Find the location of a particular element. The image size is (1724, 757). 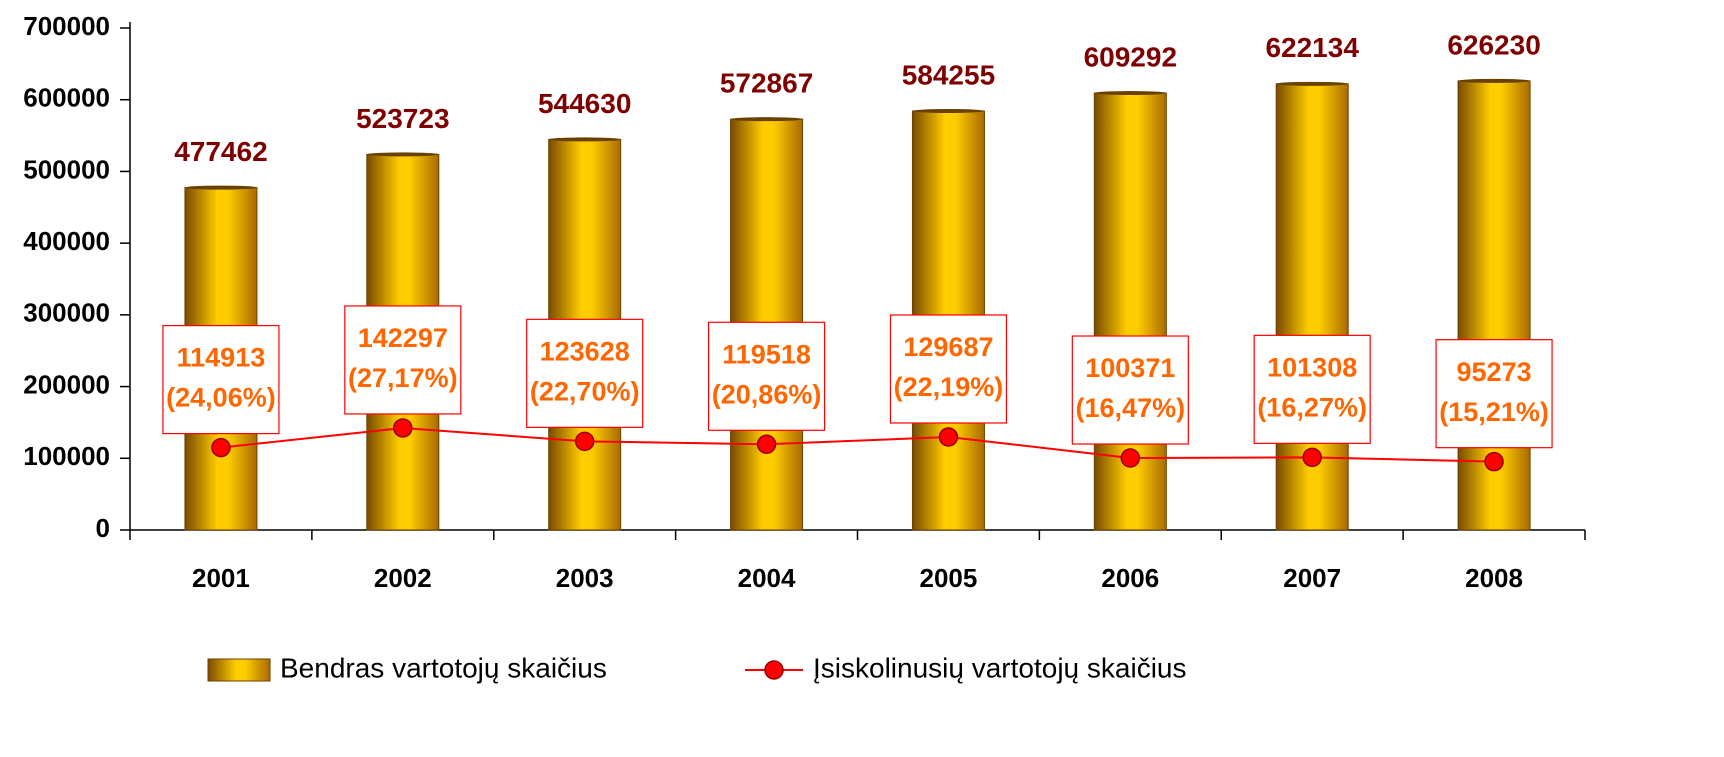

y-tick-label: 0 is located at coordinates (103, 528).